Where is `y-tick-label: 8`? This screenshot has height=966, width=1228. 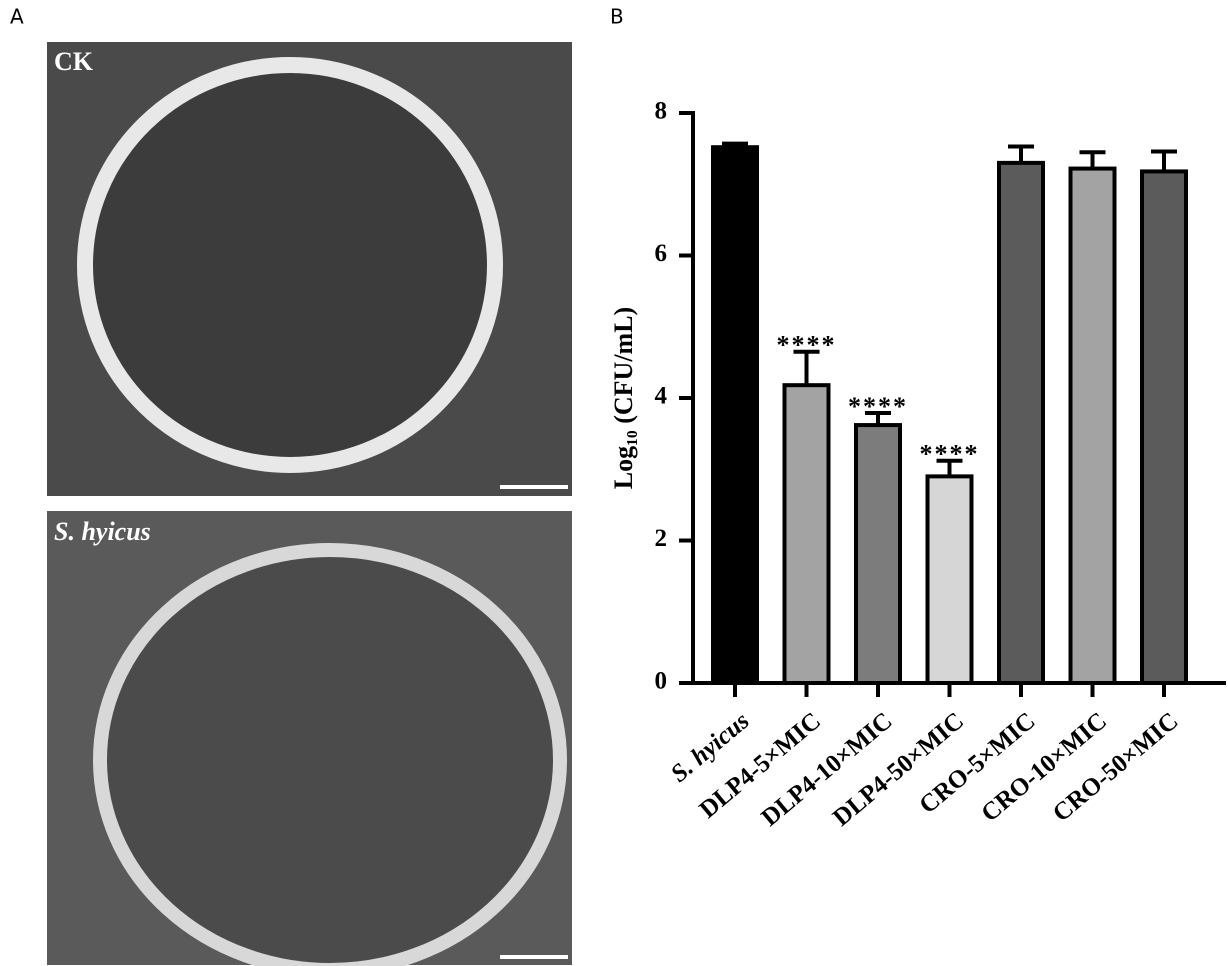
y-tick-label: 8 is located at coordinates (661, 111).